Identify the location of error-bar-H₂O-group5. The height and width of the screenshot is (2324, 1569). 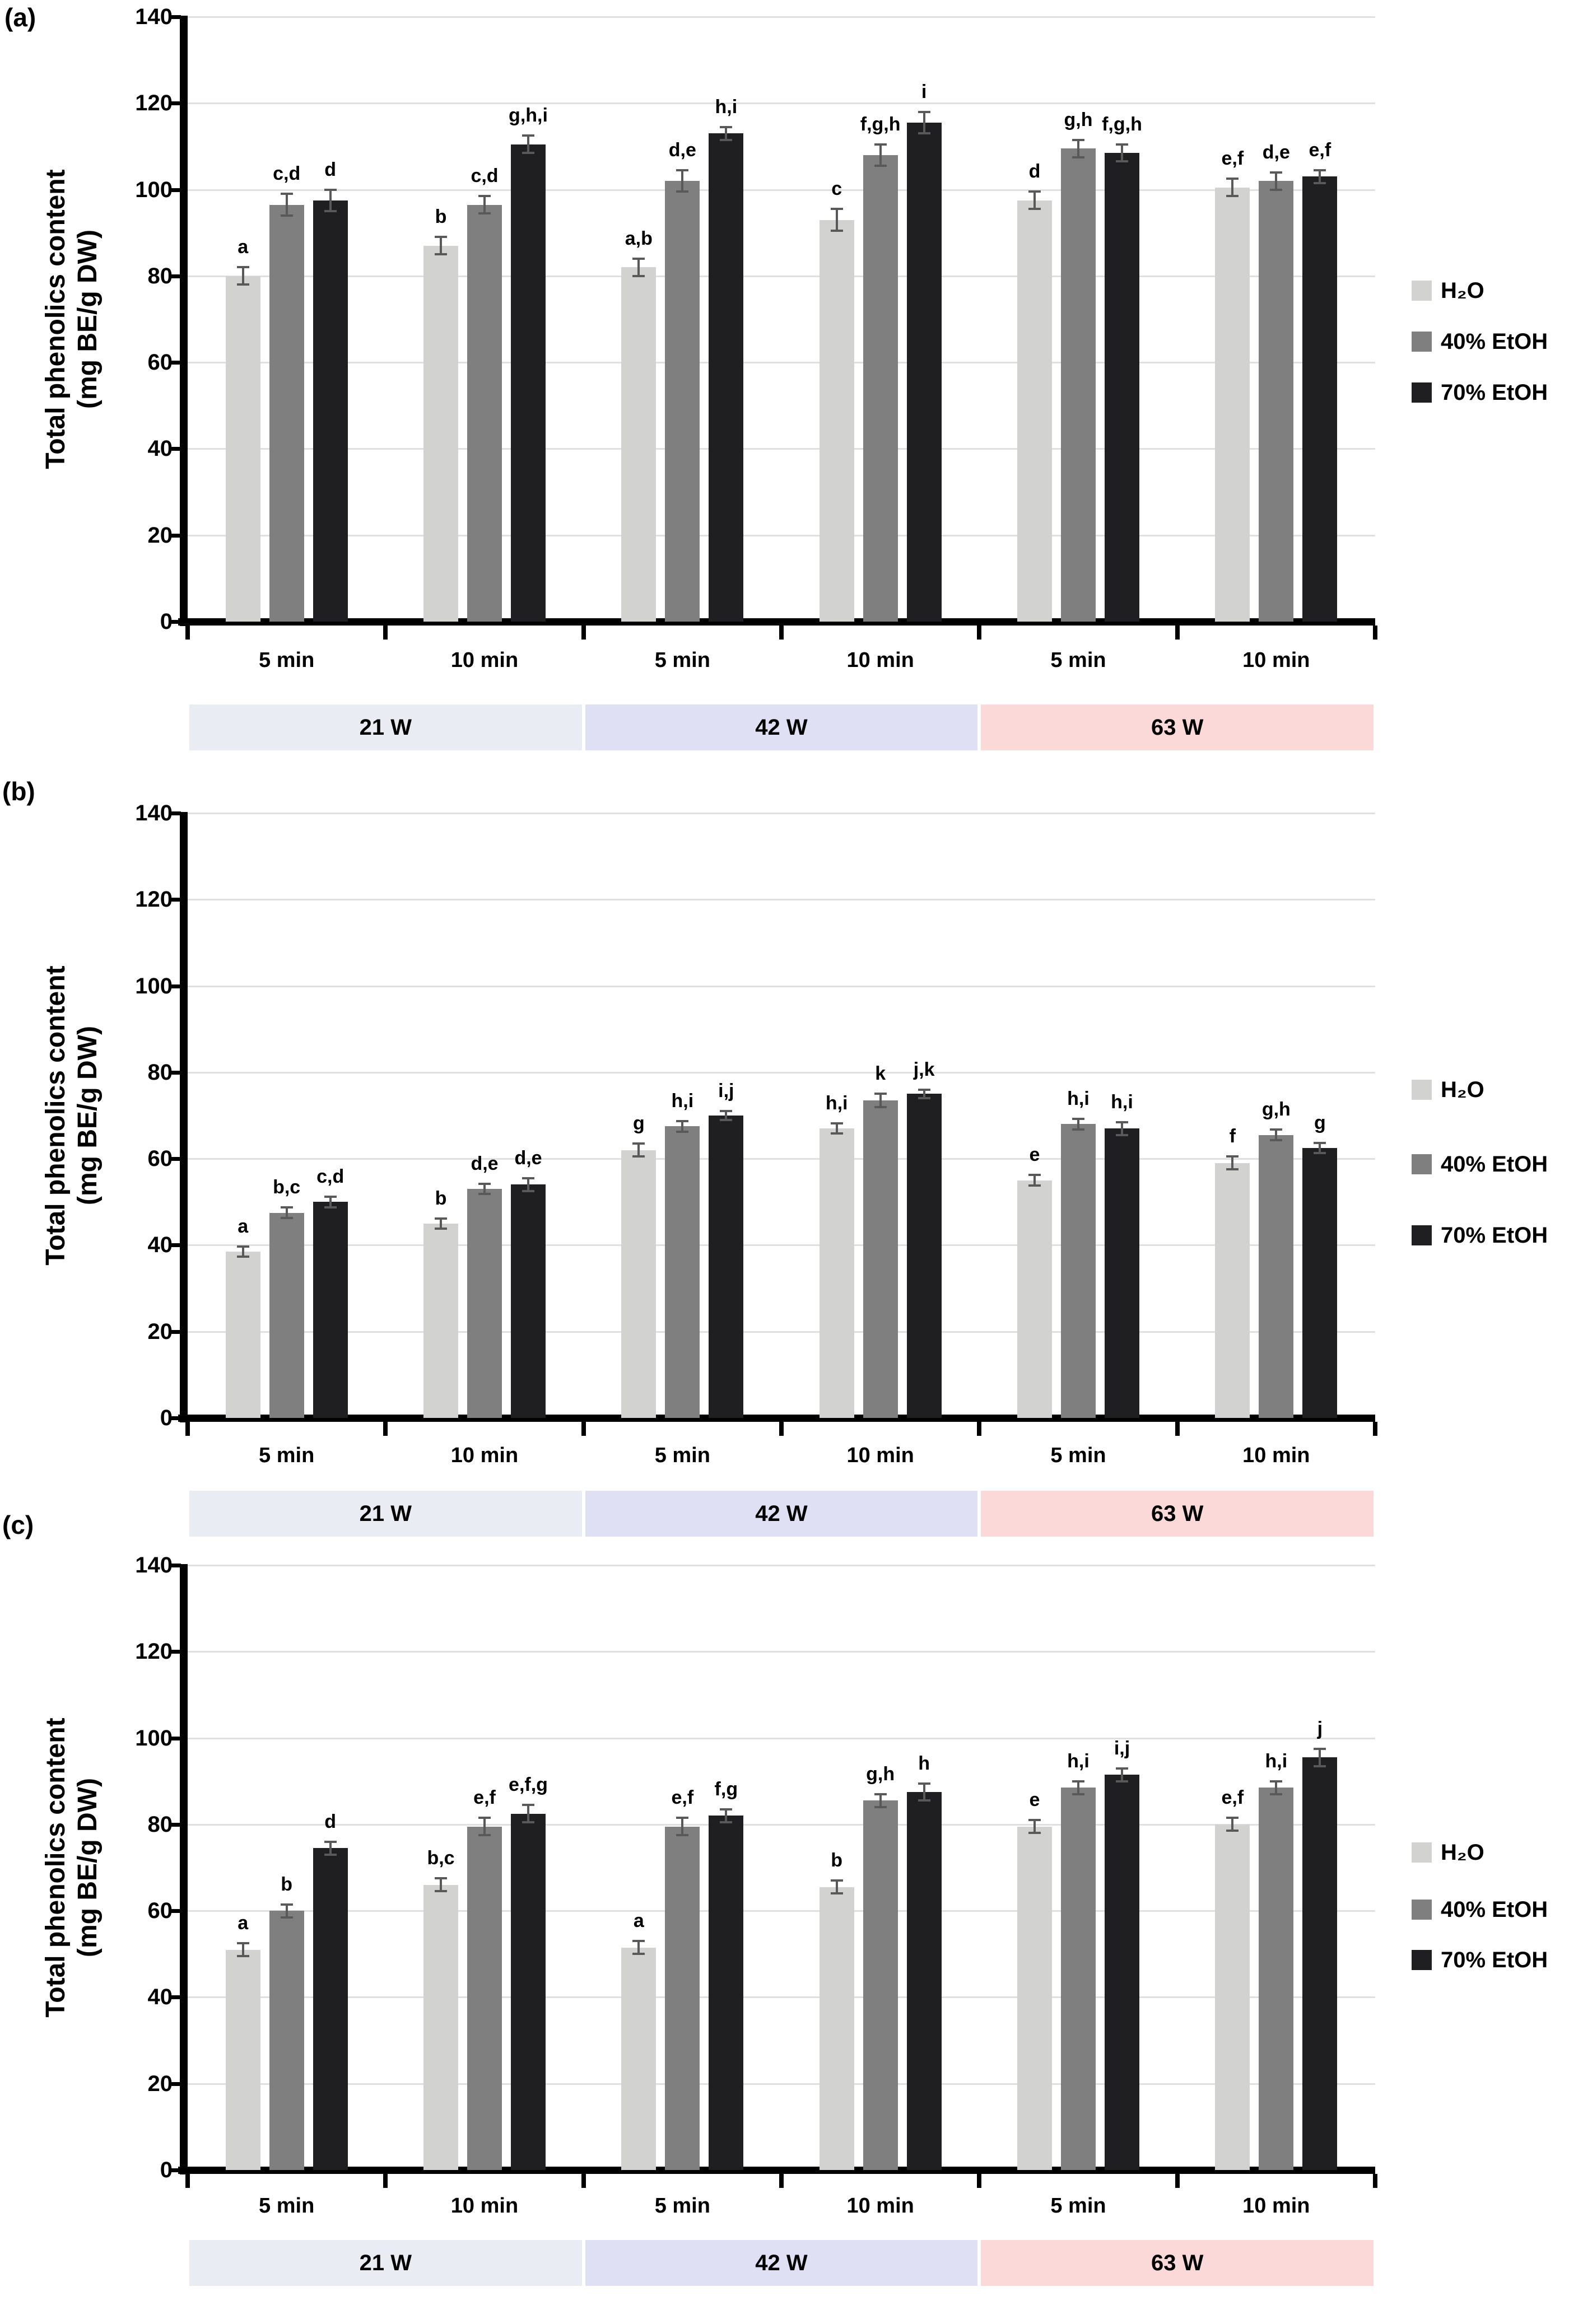
(1232, 188).